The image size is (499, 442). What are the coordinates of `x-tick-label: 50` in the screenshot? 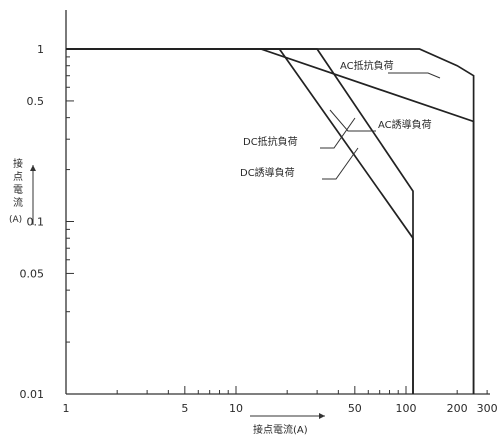 It's located at (355, 408).